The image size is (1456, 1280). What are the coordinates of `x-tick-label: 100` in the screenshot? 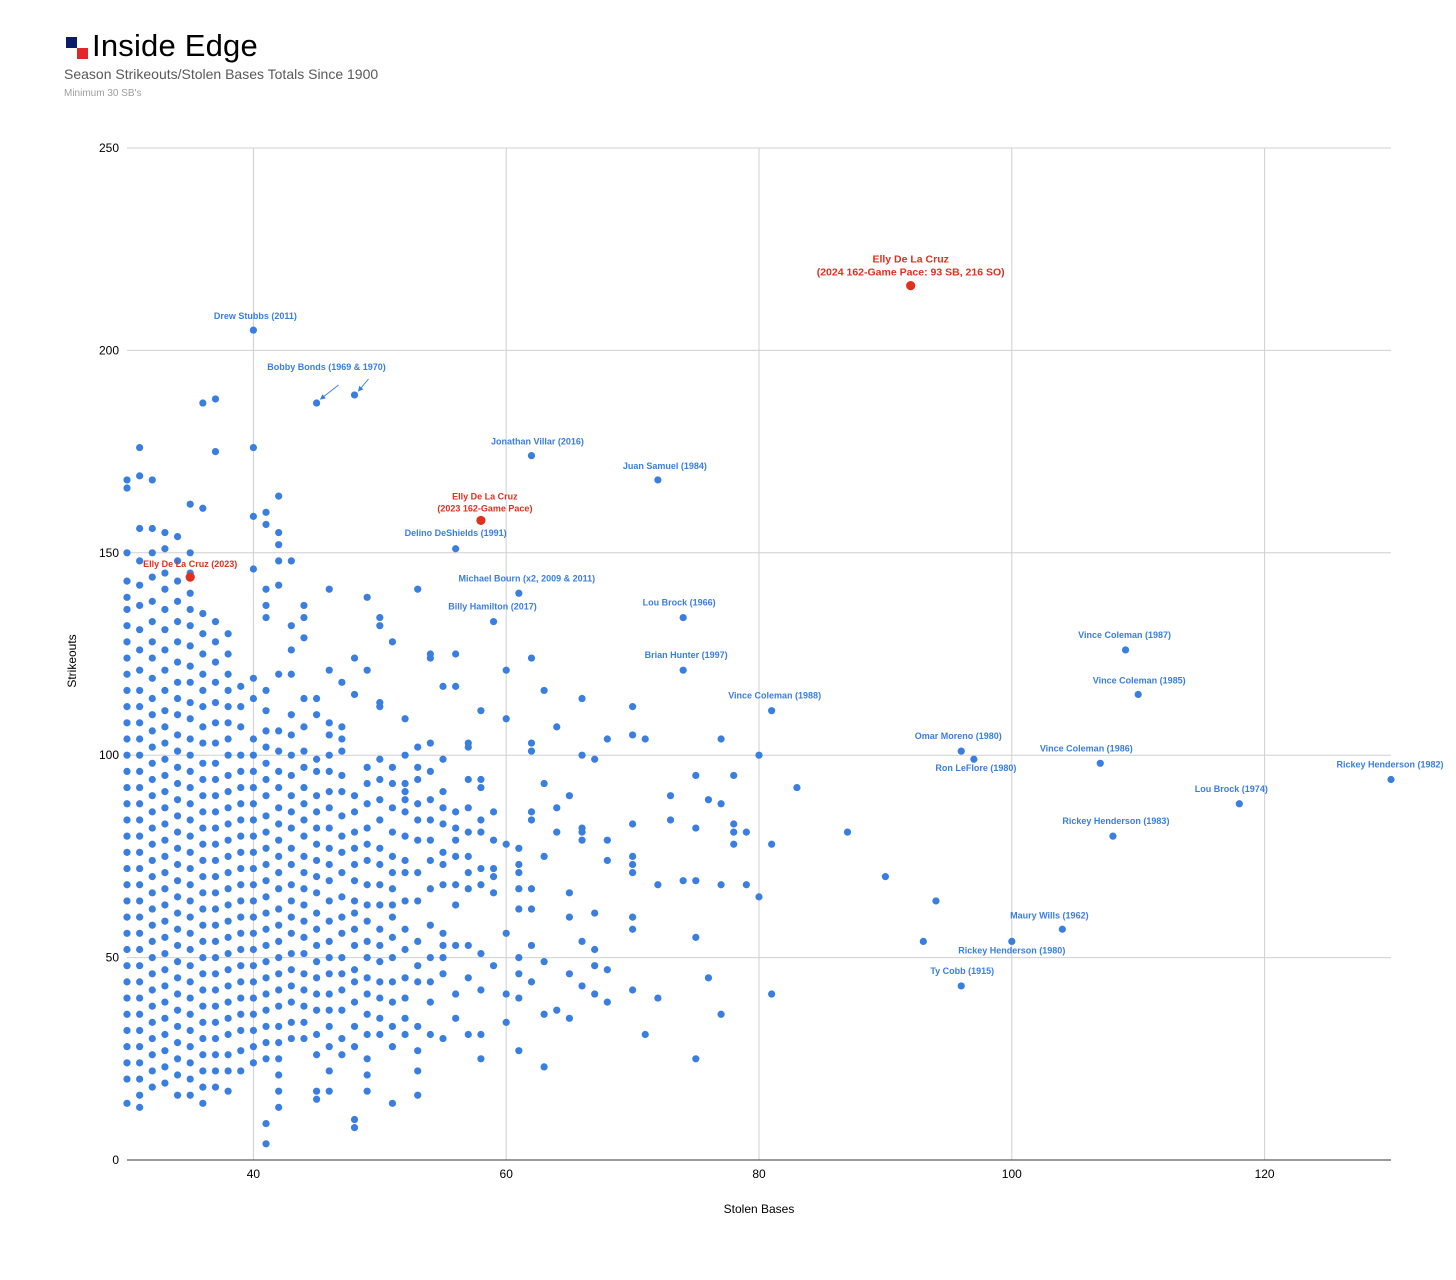 It's located at (1012, 1174).